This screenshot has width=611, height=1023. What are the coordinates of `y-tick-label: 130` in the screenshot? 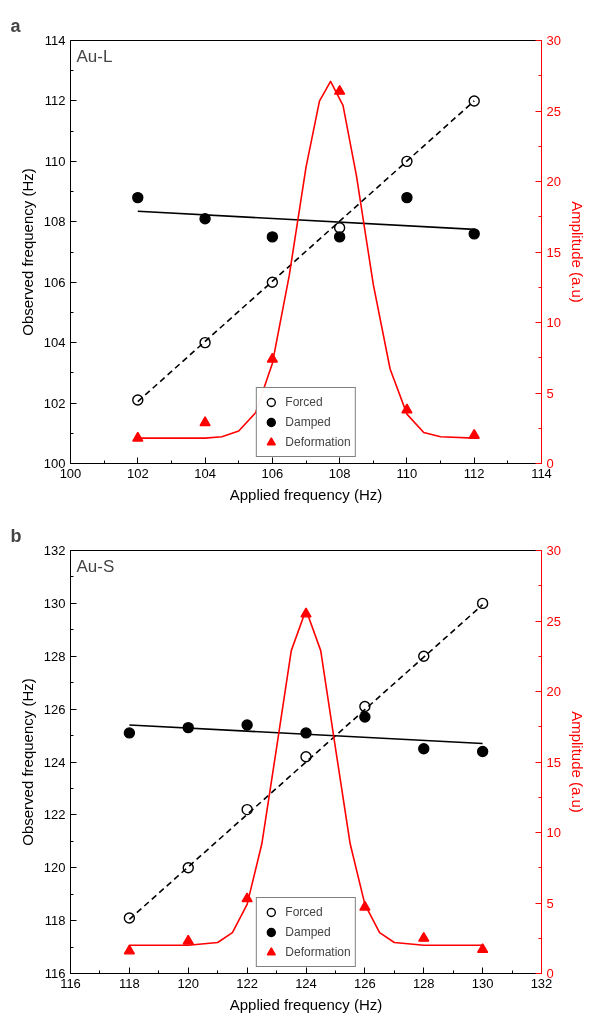 It's located at (54, 603).